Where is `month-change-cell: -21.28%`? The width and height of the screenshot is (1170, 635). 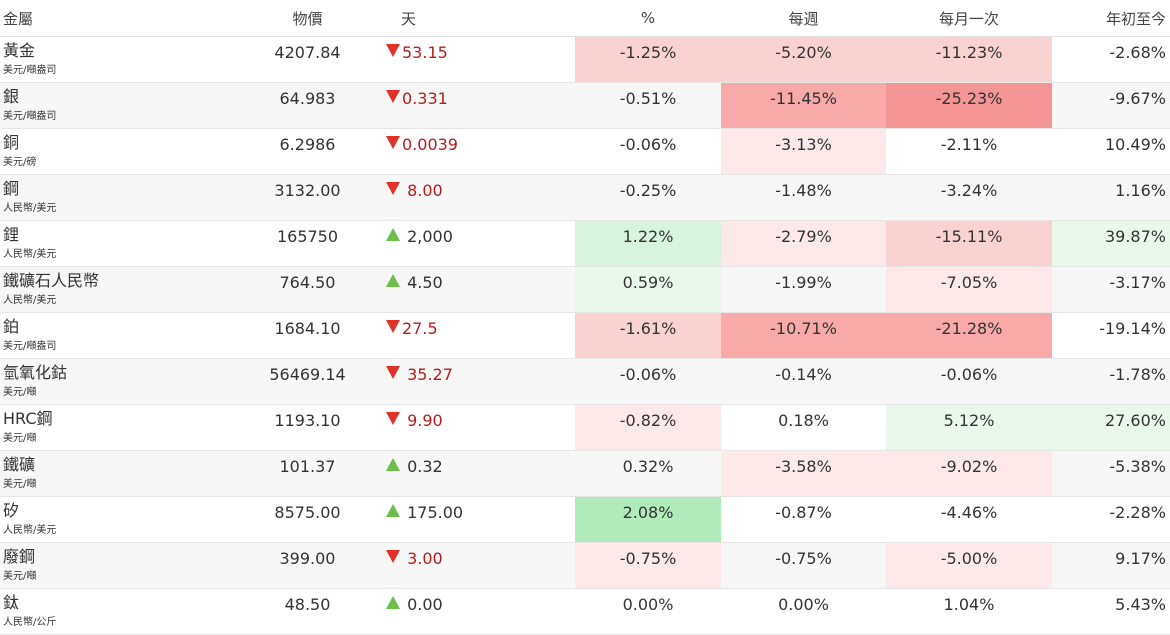 month-change-cell: -21.28% is located at coordinates (969, 335).